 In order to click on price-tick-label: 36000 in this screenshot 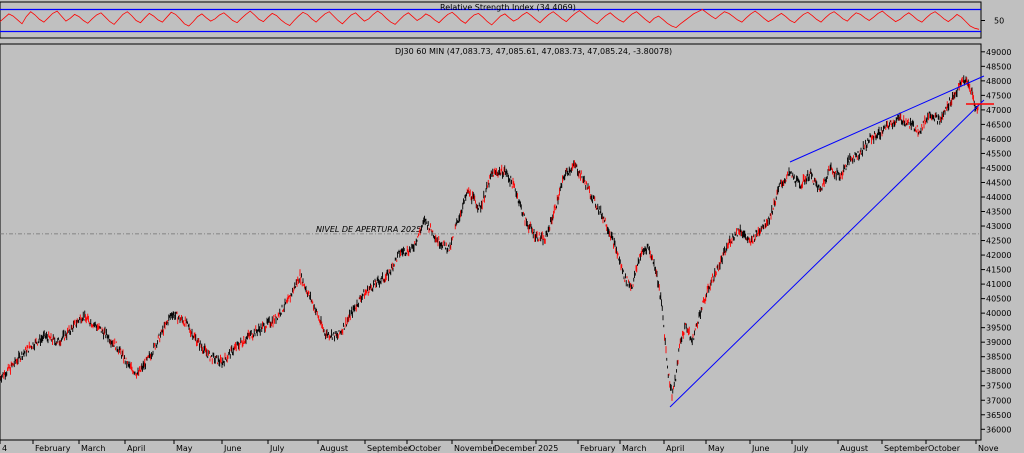, I will do `click(998, 429)`.